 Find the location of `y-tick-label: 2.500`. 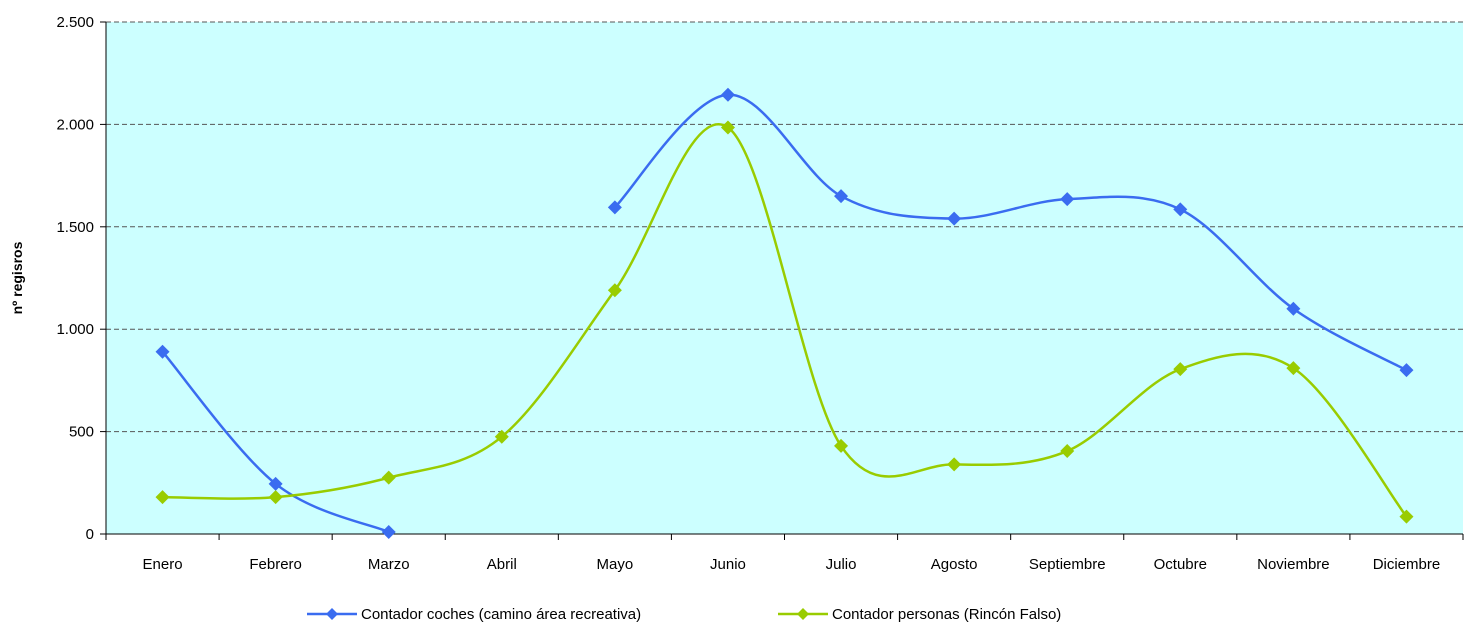

y-tick-label: 2.500 is located at coordinates (75, 22).